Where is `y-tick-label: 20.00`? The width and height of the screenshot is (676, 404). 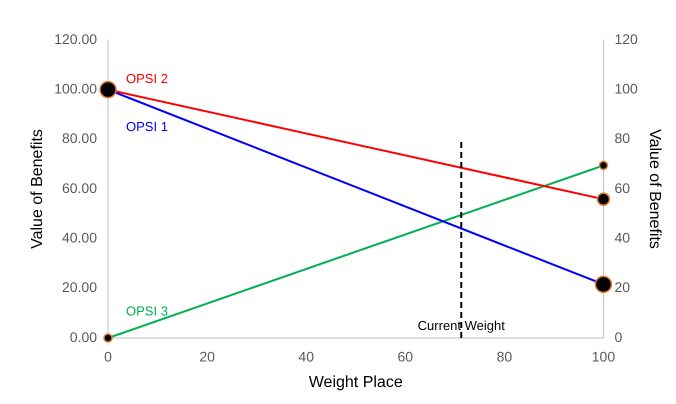
y-tick-label: 20.00 is located at coordinates (80, 287).